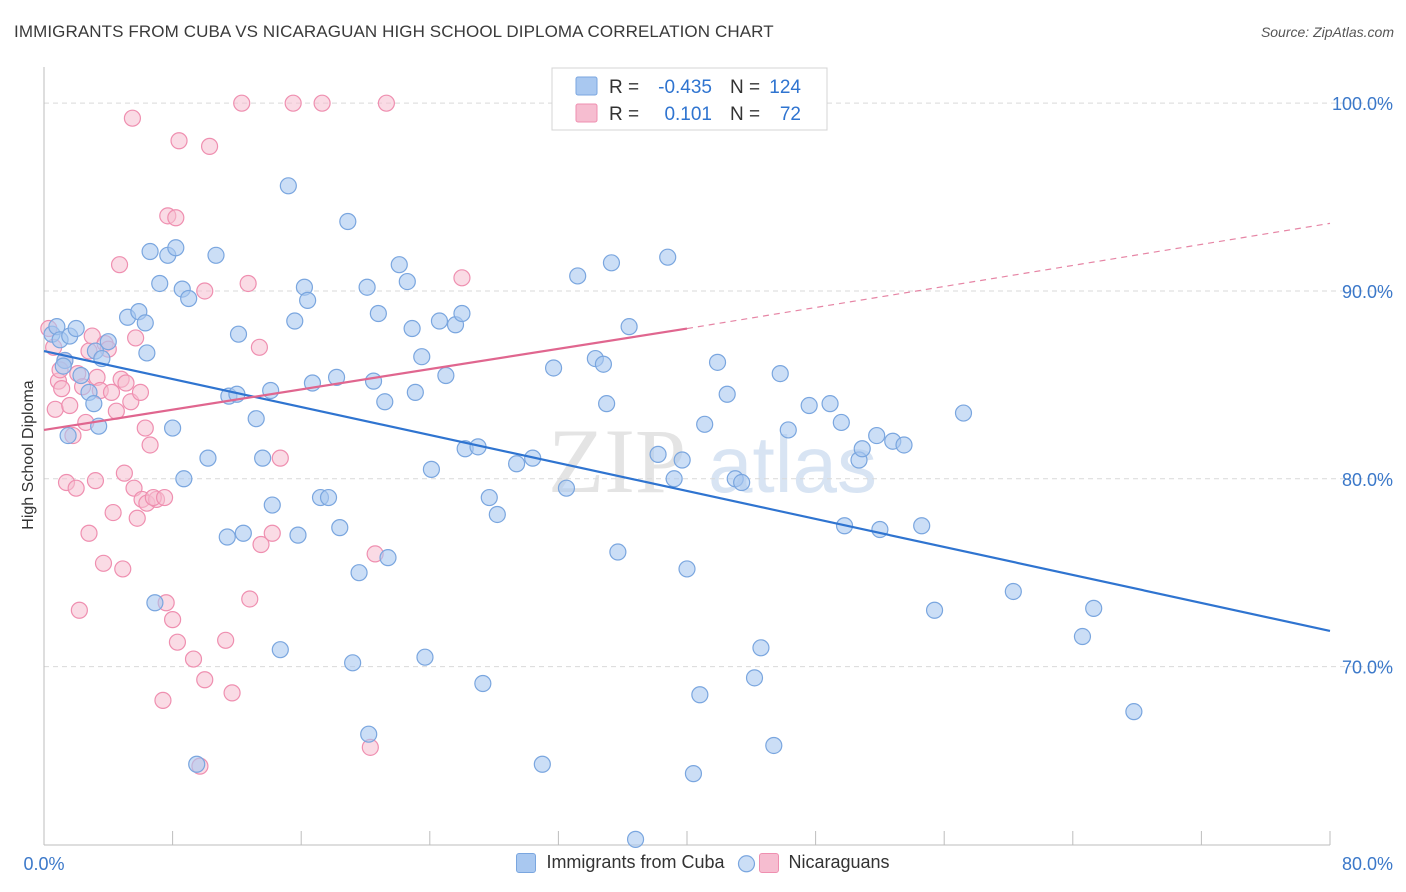 This screenshot has height=892, width=1406. What do you see at coordinates (1367, 292) in the screenshot?
I see `y-tick-label: 90.0%` at bounding box center [1367, 292].